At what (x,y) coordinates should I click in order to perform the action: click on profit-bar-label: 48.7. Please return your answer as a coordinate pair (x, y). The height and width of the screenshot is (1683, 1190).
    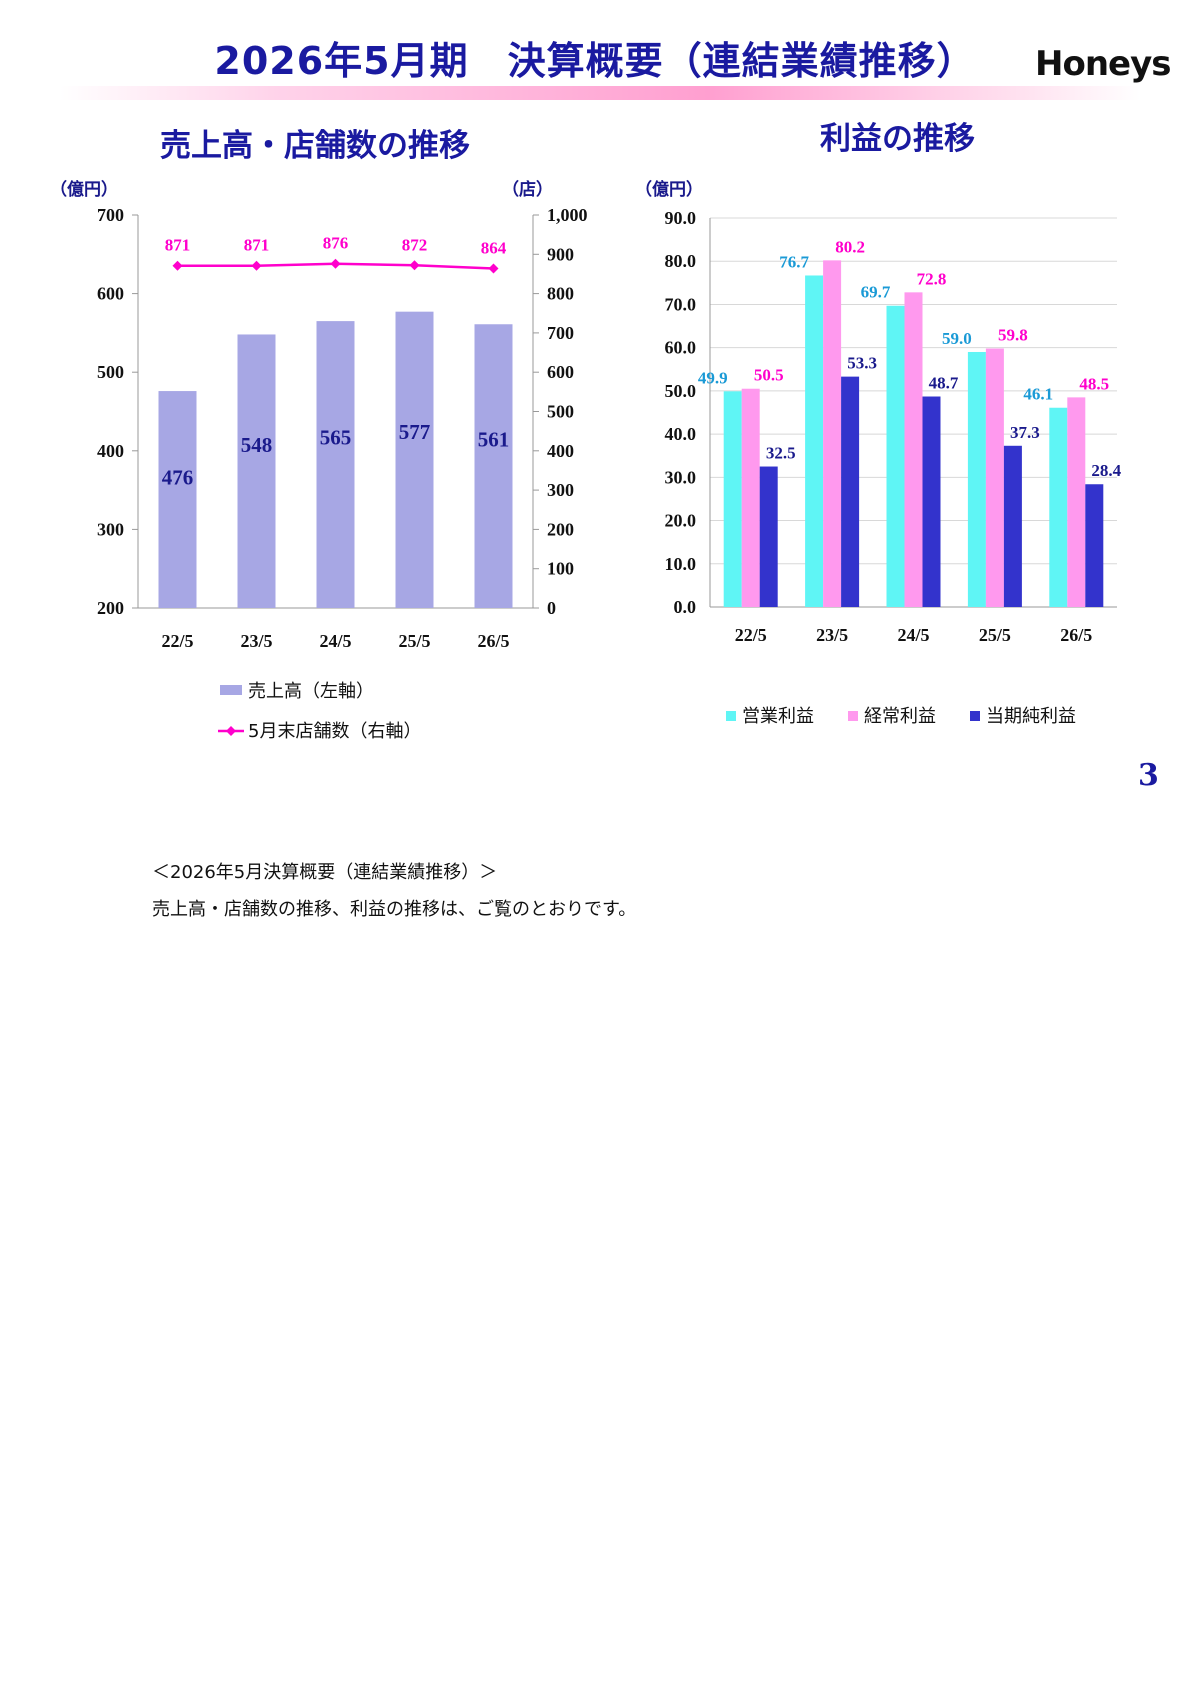
    Looking at the image, I should click on (944, 383).